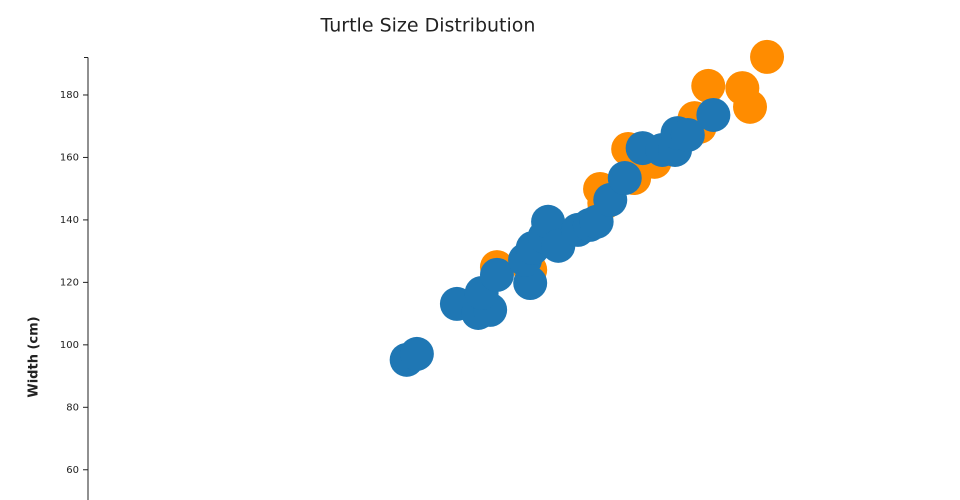  What do you see at coordinates (69, 220) in the screenshot?
I see `y-tick-label: 140` at bounding box center [69, 220].